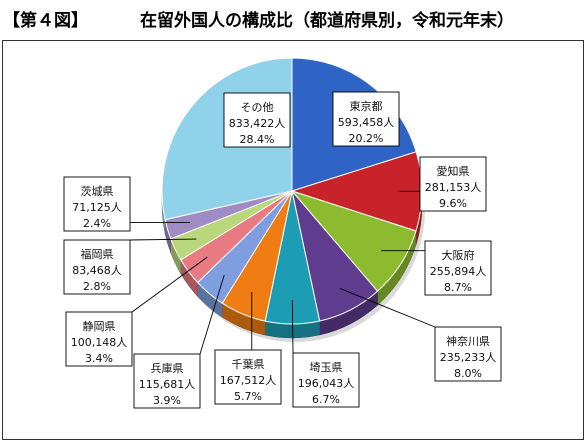 The image size is (588, 444). Describe the element at coordinates (99, 342) in the screenshot. I see `slice-label-count-8: 100,148人` at that location.